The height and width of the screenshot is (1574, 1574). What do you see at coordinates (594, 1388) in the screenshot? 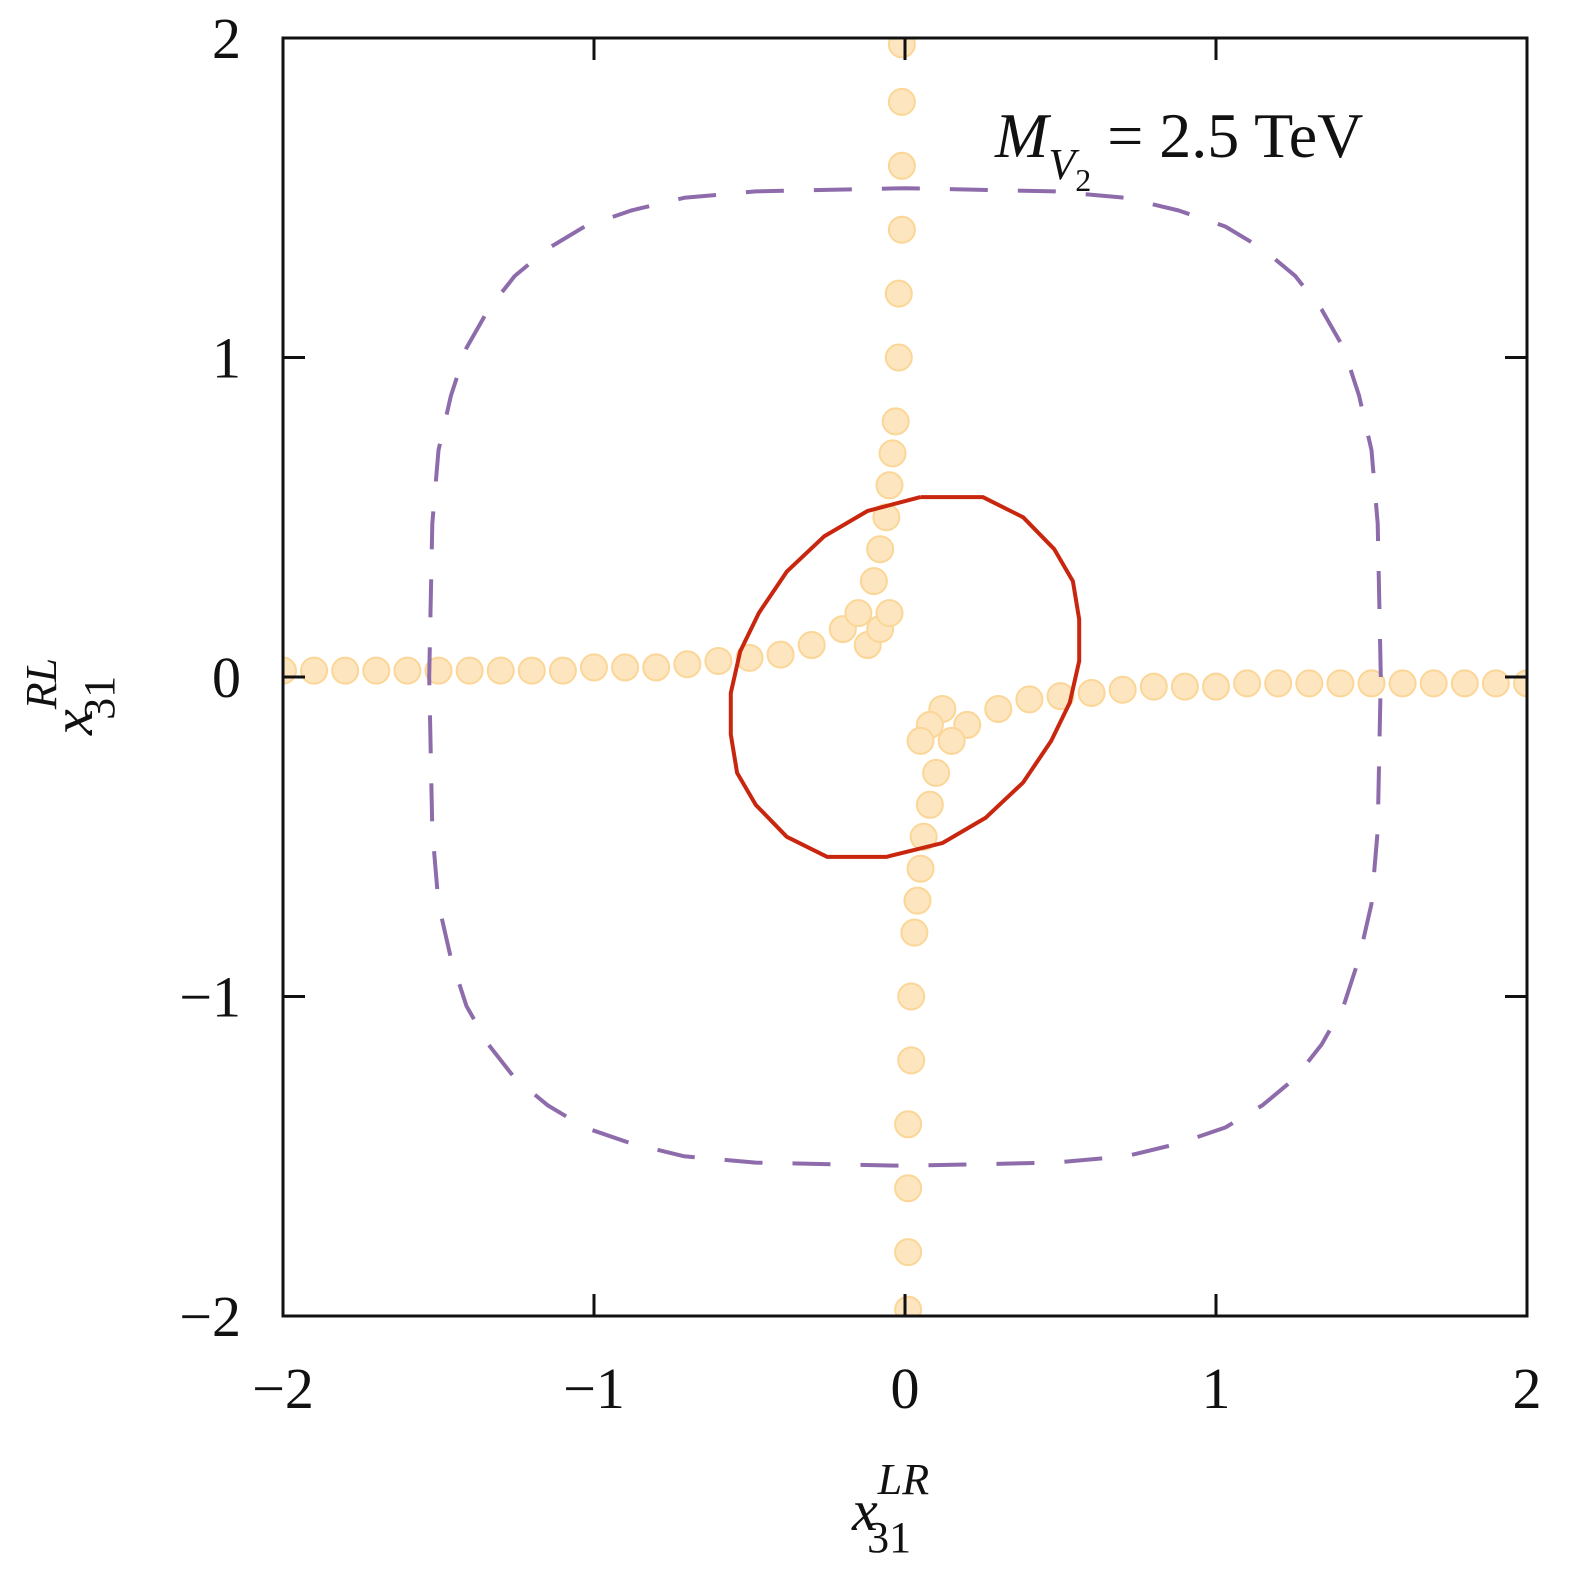
I see `x-tick-label: −1` at bounding box center [594, 1388].